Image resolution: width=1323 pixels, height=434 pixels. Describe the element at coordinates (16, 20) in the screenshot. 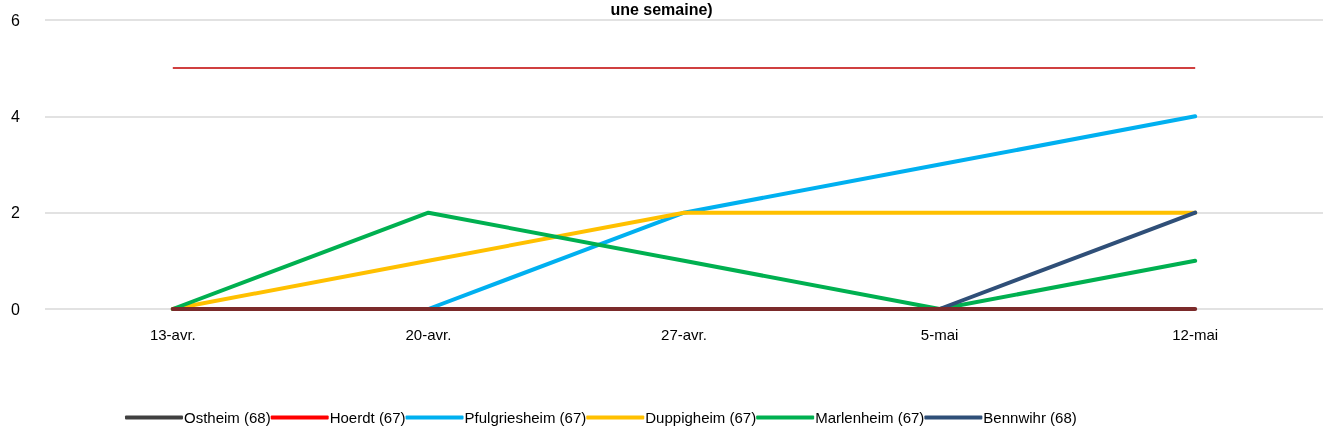

I see `y-tick-label: 6` at that location.